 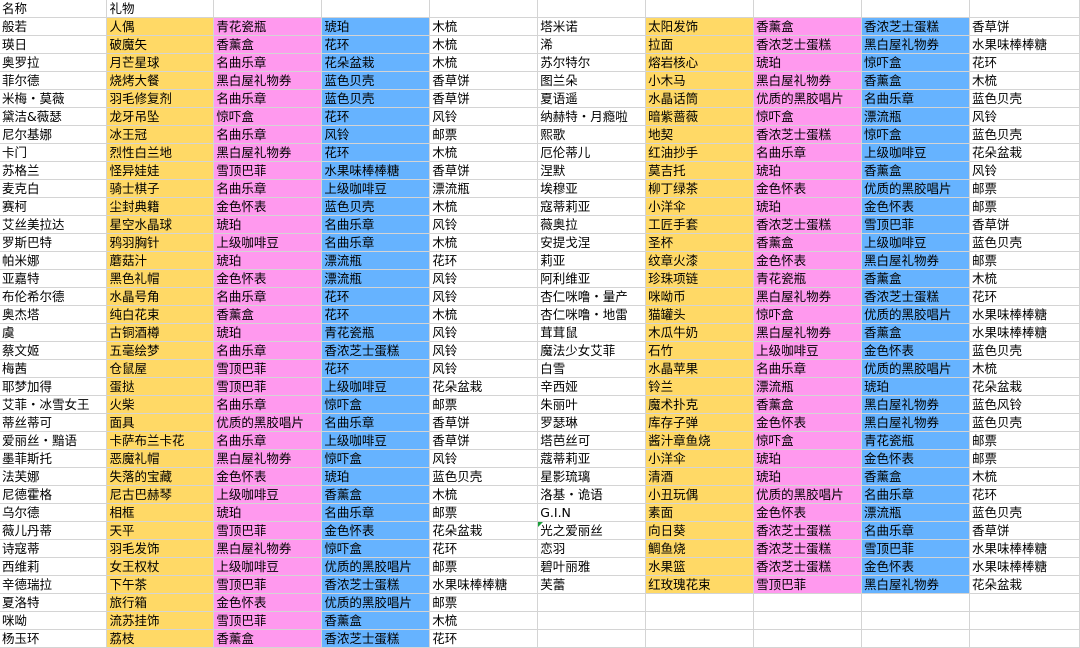 What do you see at coordinates (160, 548) in the screenshot?
I see `gift-cell: 羽毛发饰` at bounding box center [160, 548].